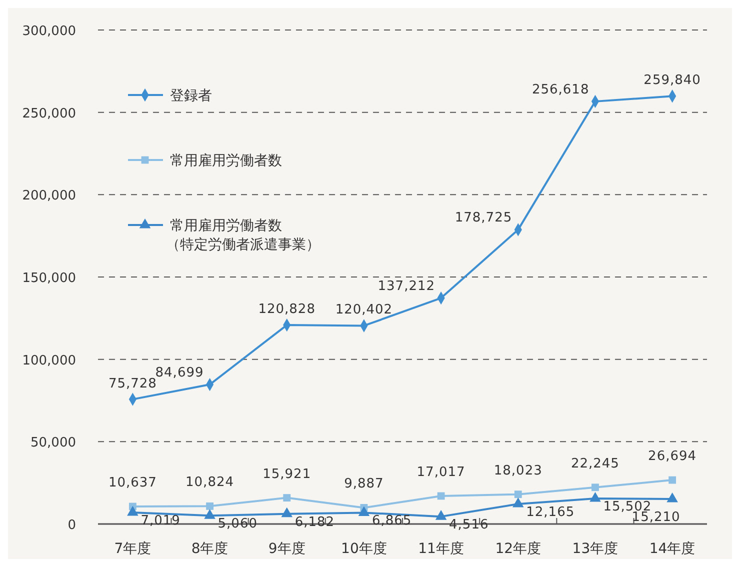  I want to click on data-label: 15,210, so click(656, 517).